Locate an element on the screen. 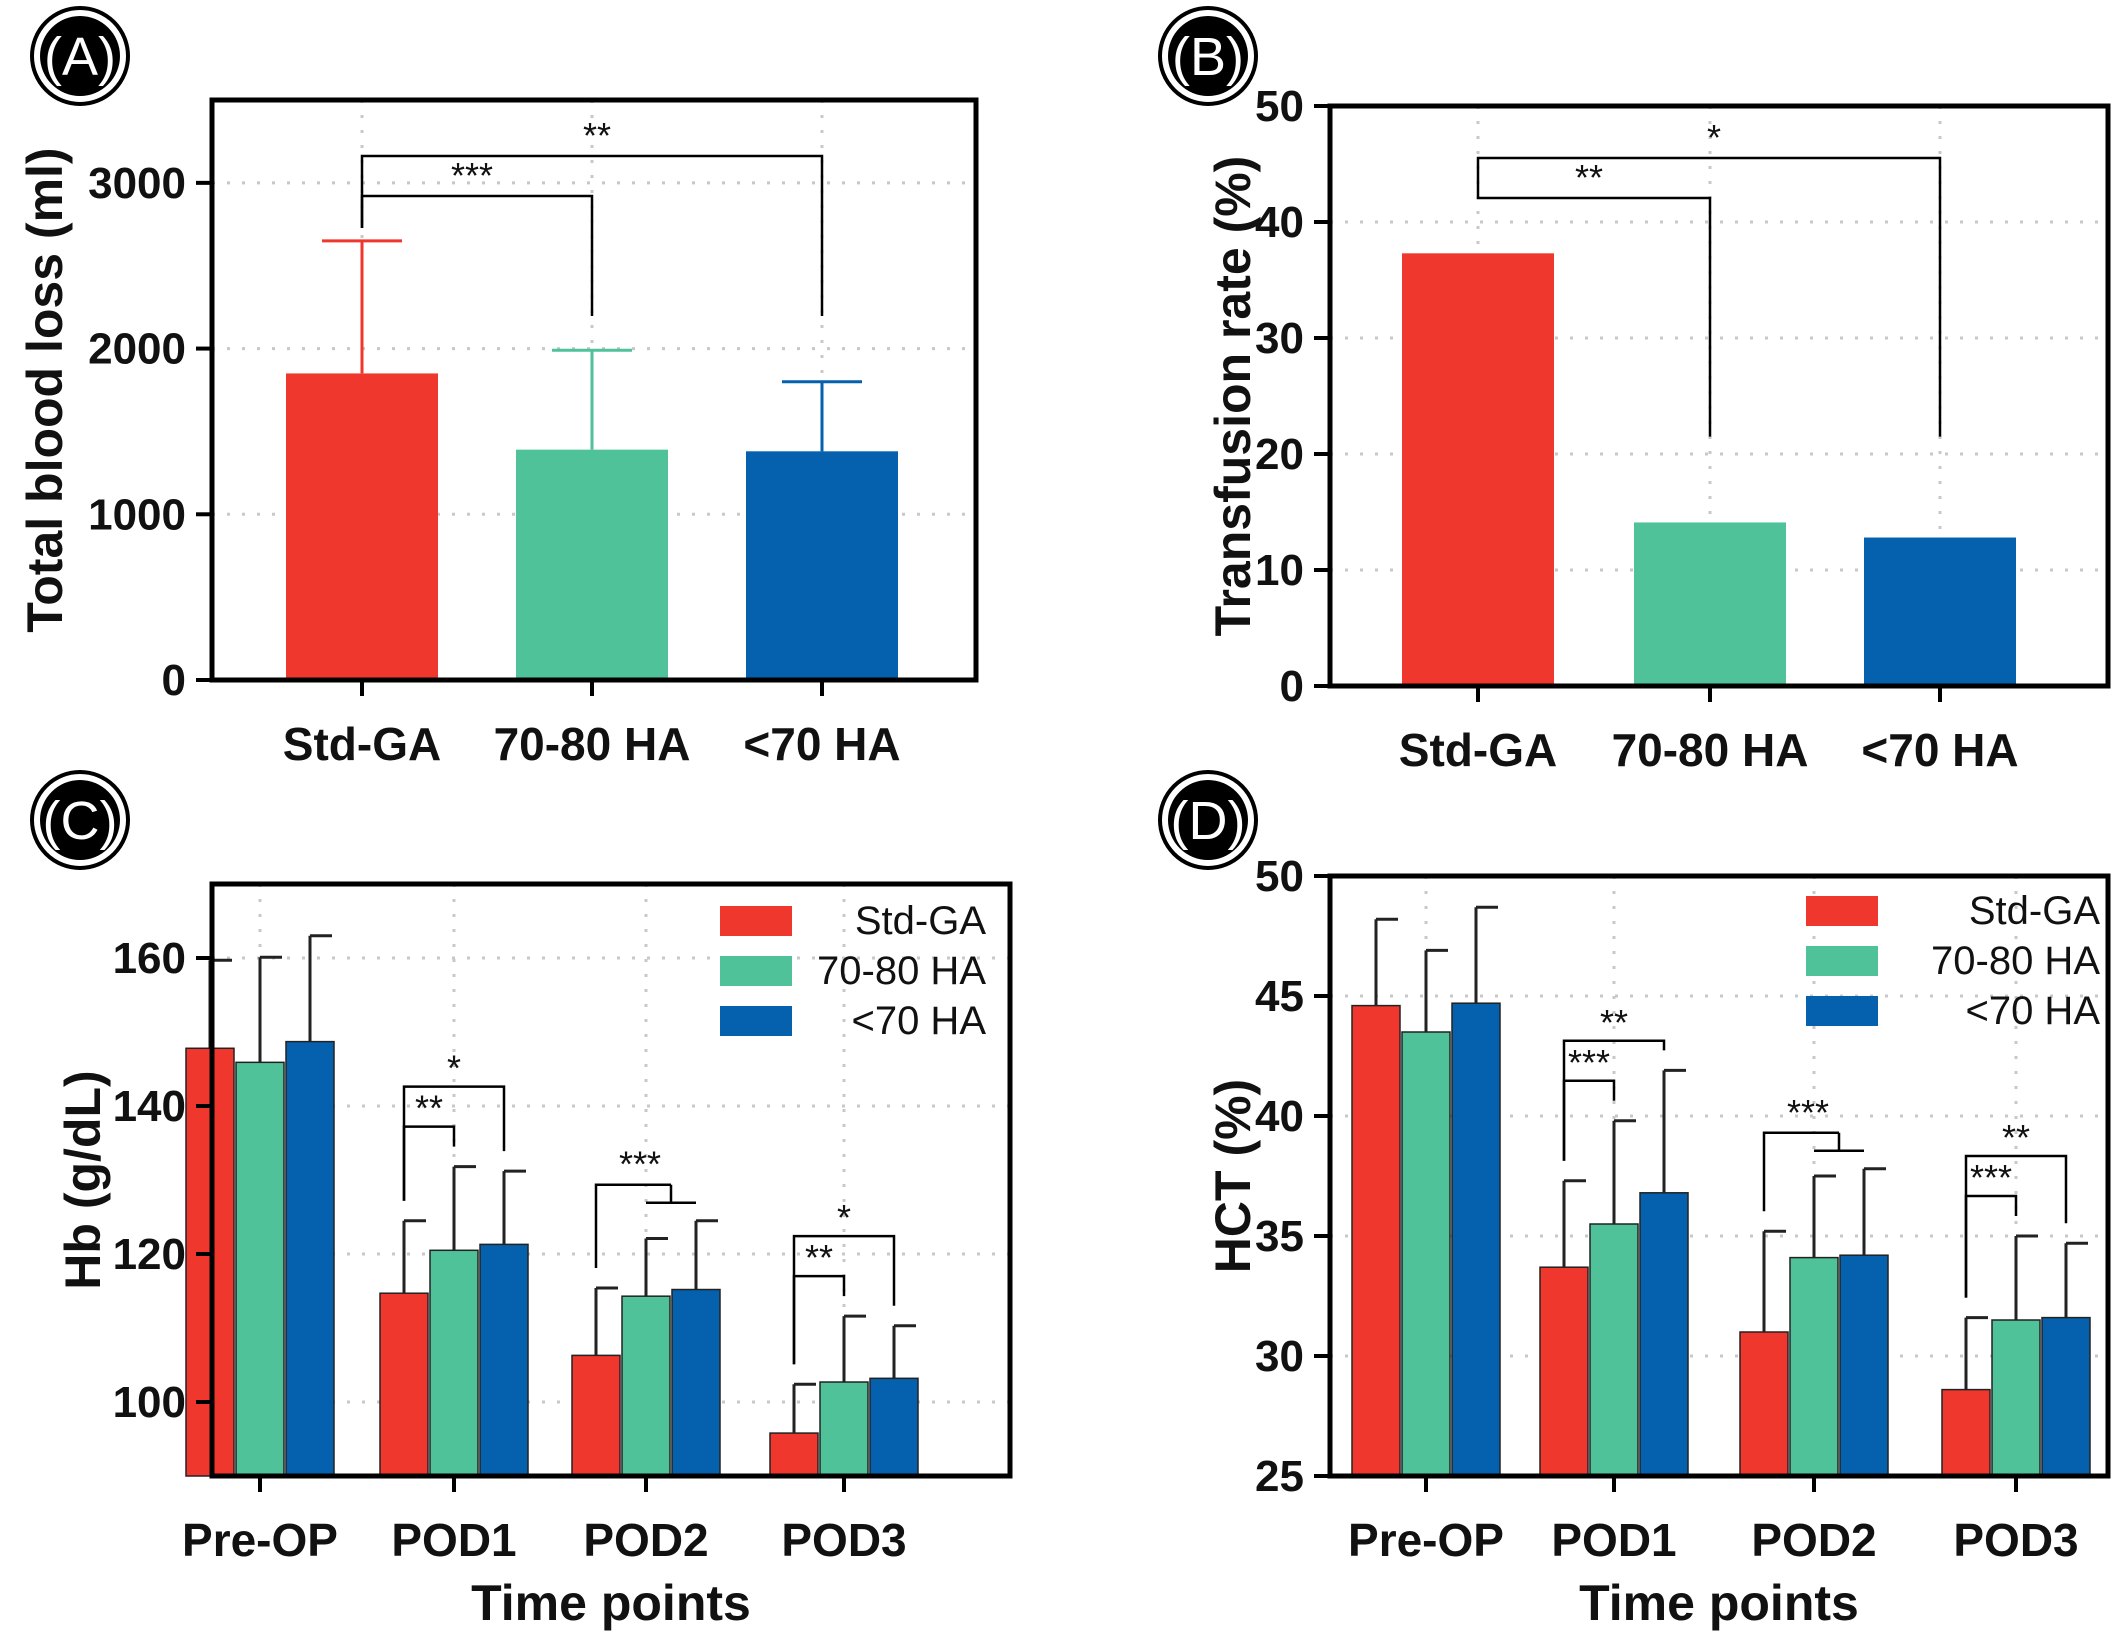 The image size is (2128, 1636). panel-label: (C) is located at coordinates (80, 821).